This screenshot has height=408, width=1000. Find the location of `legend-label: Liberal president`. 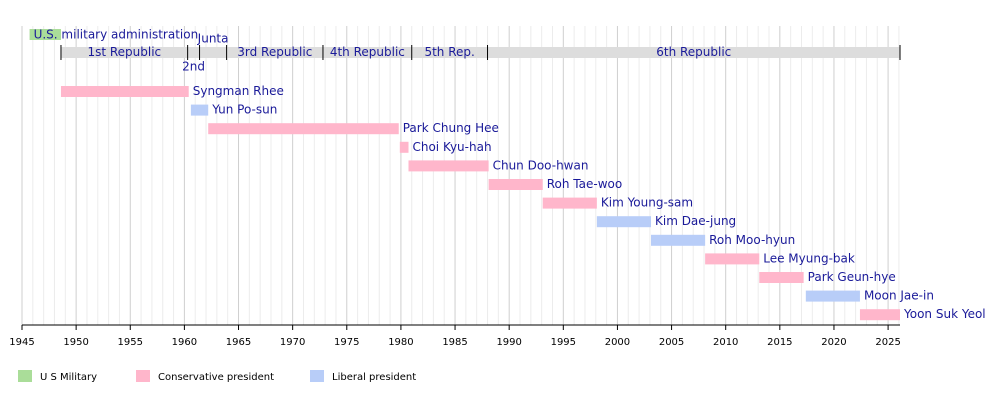

legend-label: Liberal president is located at coordinates (374, 377).